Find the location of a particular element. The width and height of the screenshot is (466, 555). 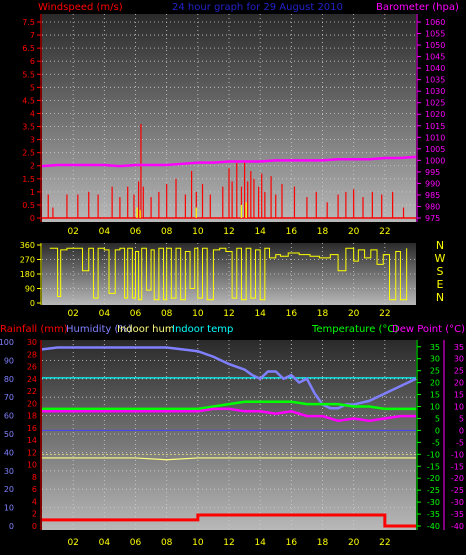

humidity-tick-label: 20 is located at coordinates (9, 489).